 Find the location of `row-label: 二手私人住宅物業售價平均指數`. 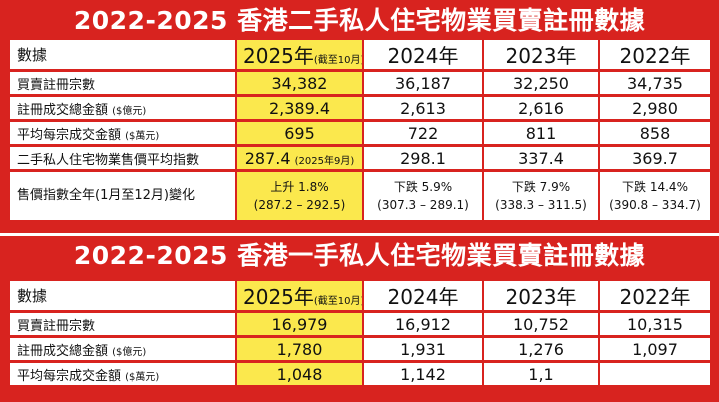

row-label: 二手私人住宅物業售價平均指數 is located at coordinates (122, 158).